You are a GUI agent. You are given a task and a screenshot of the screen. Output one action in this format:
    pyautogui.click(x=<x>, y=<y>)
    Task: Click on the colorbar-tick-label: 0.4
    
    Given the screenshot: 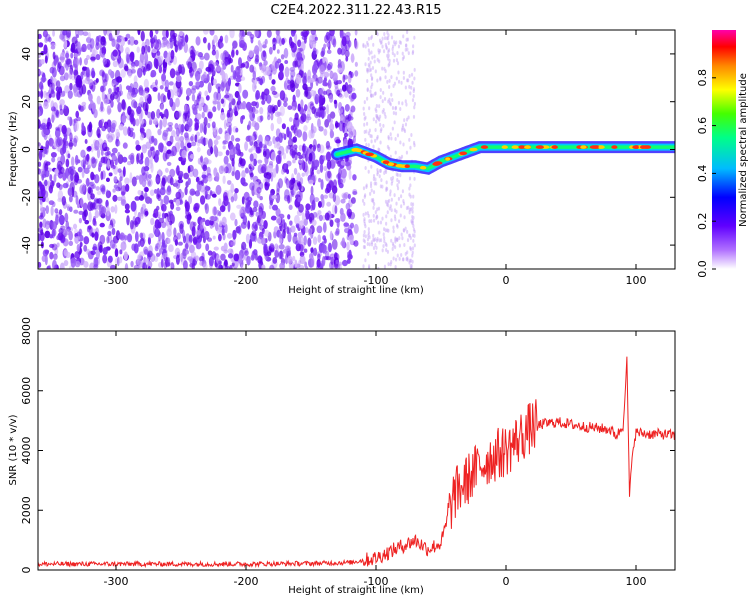 What is the action you would take?
    pyautogui.click(x=702, y=174)
    